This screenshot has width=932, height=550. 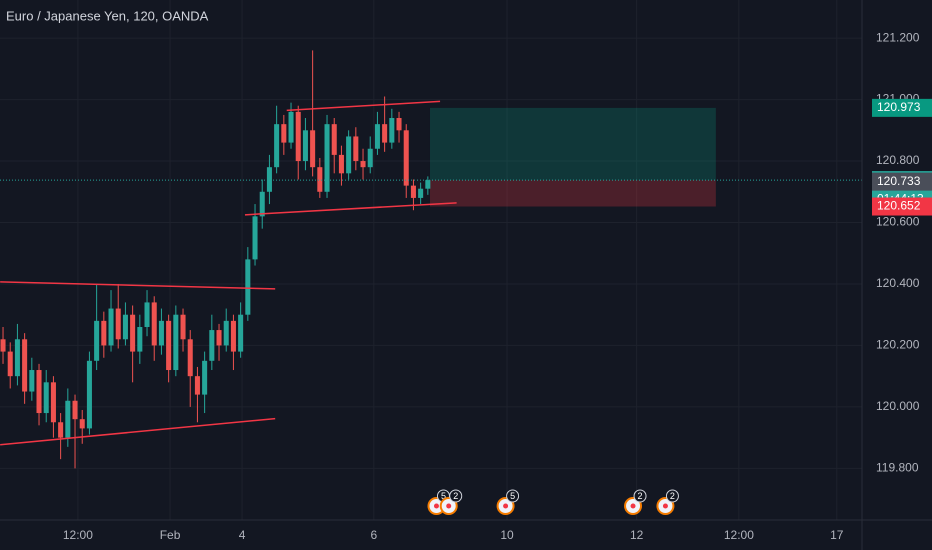 I want to click on y-tick-label: 120.600, so click(x=898, y=222).